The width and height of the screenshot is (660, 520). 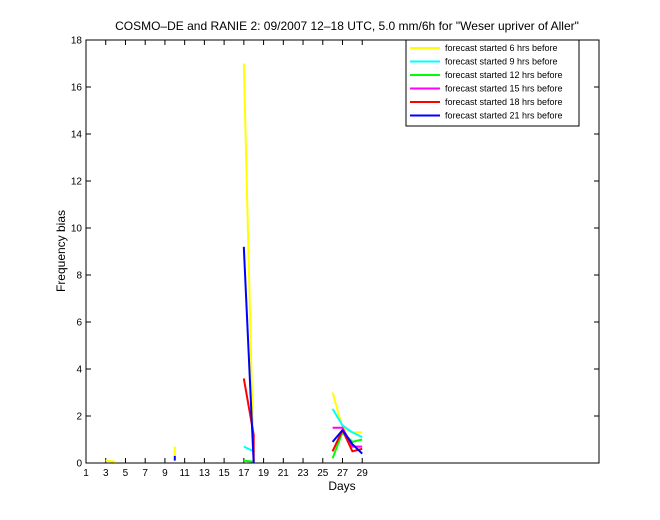 I want to click on x-tick-label: 21, so click(x=284, y=473).